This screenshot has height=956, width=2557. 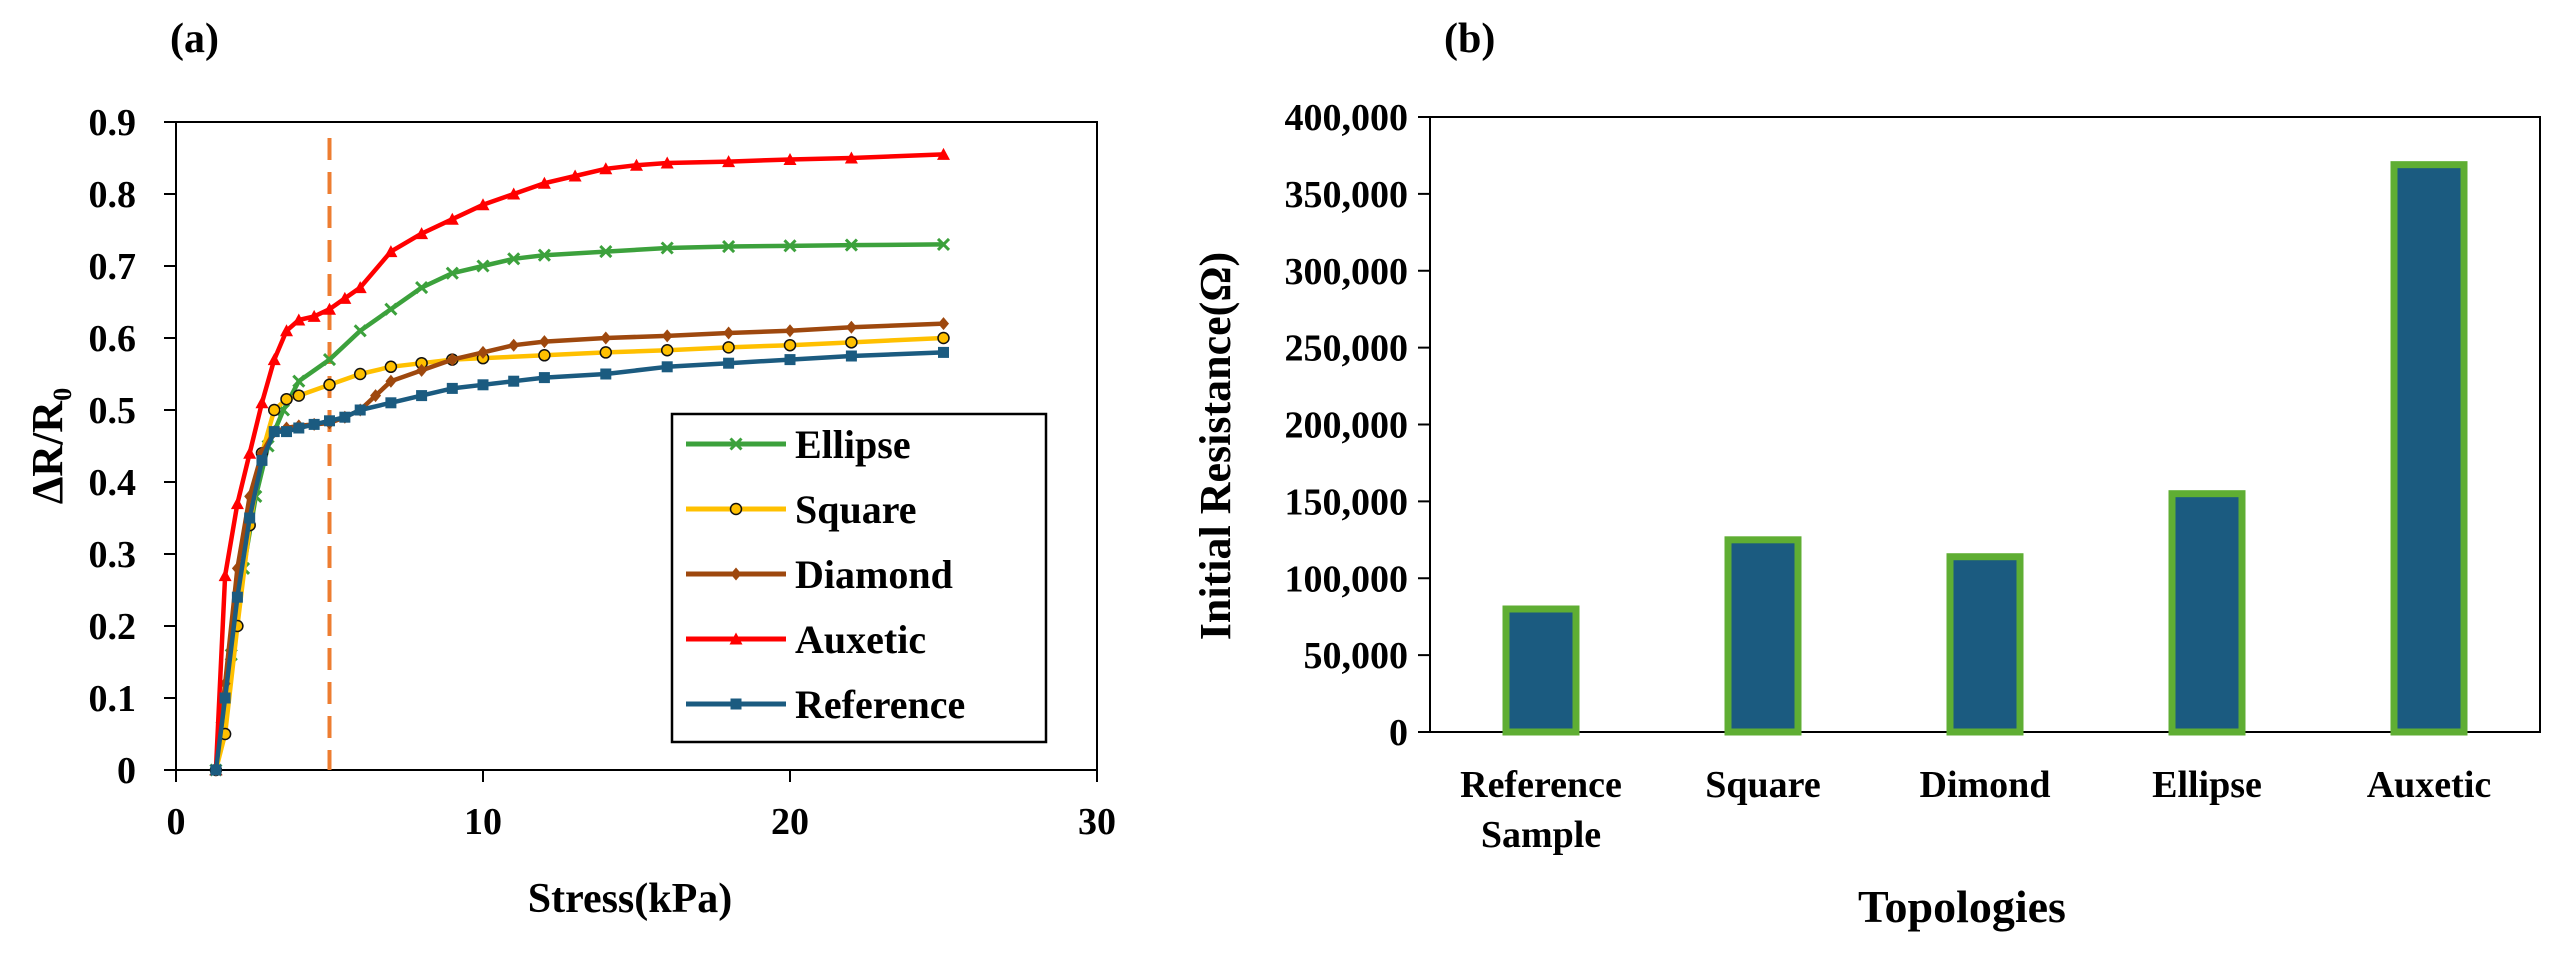 I want to click on panel-b-y-axis-title: Initial Resistance(Ω), so click(x=1215, y=446).